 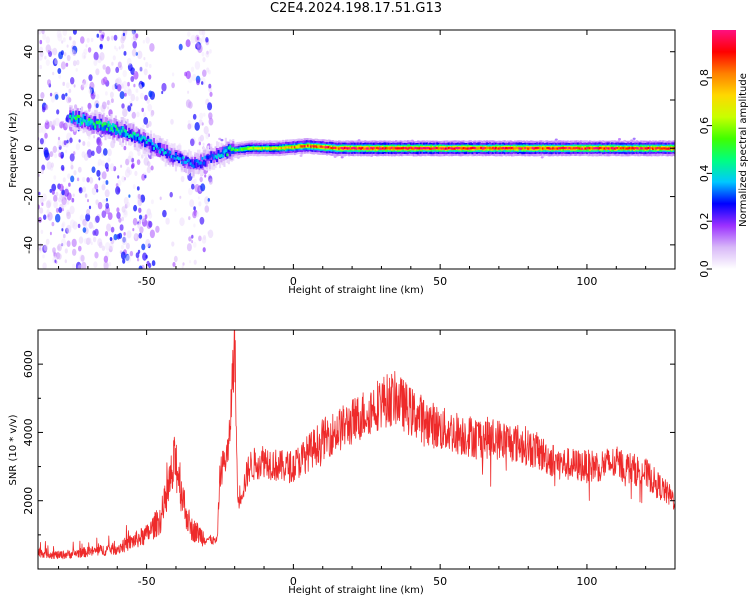 I want to click on spectrogram-x-tick-label: 100, so click(x=586, y=281).